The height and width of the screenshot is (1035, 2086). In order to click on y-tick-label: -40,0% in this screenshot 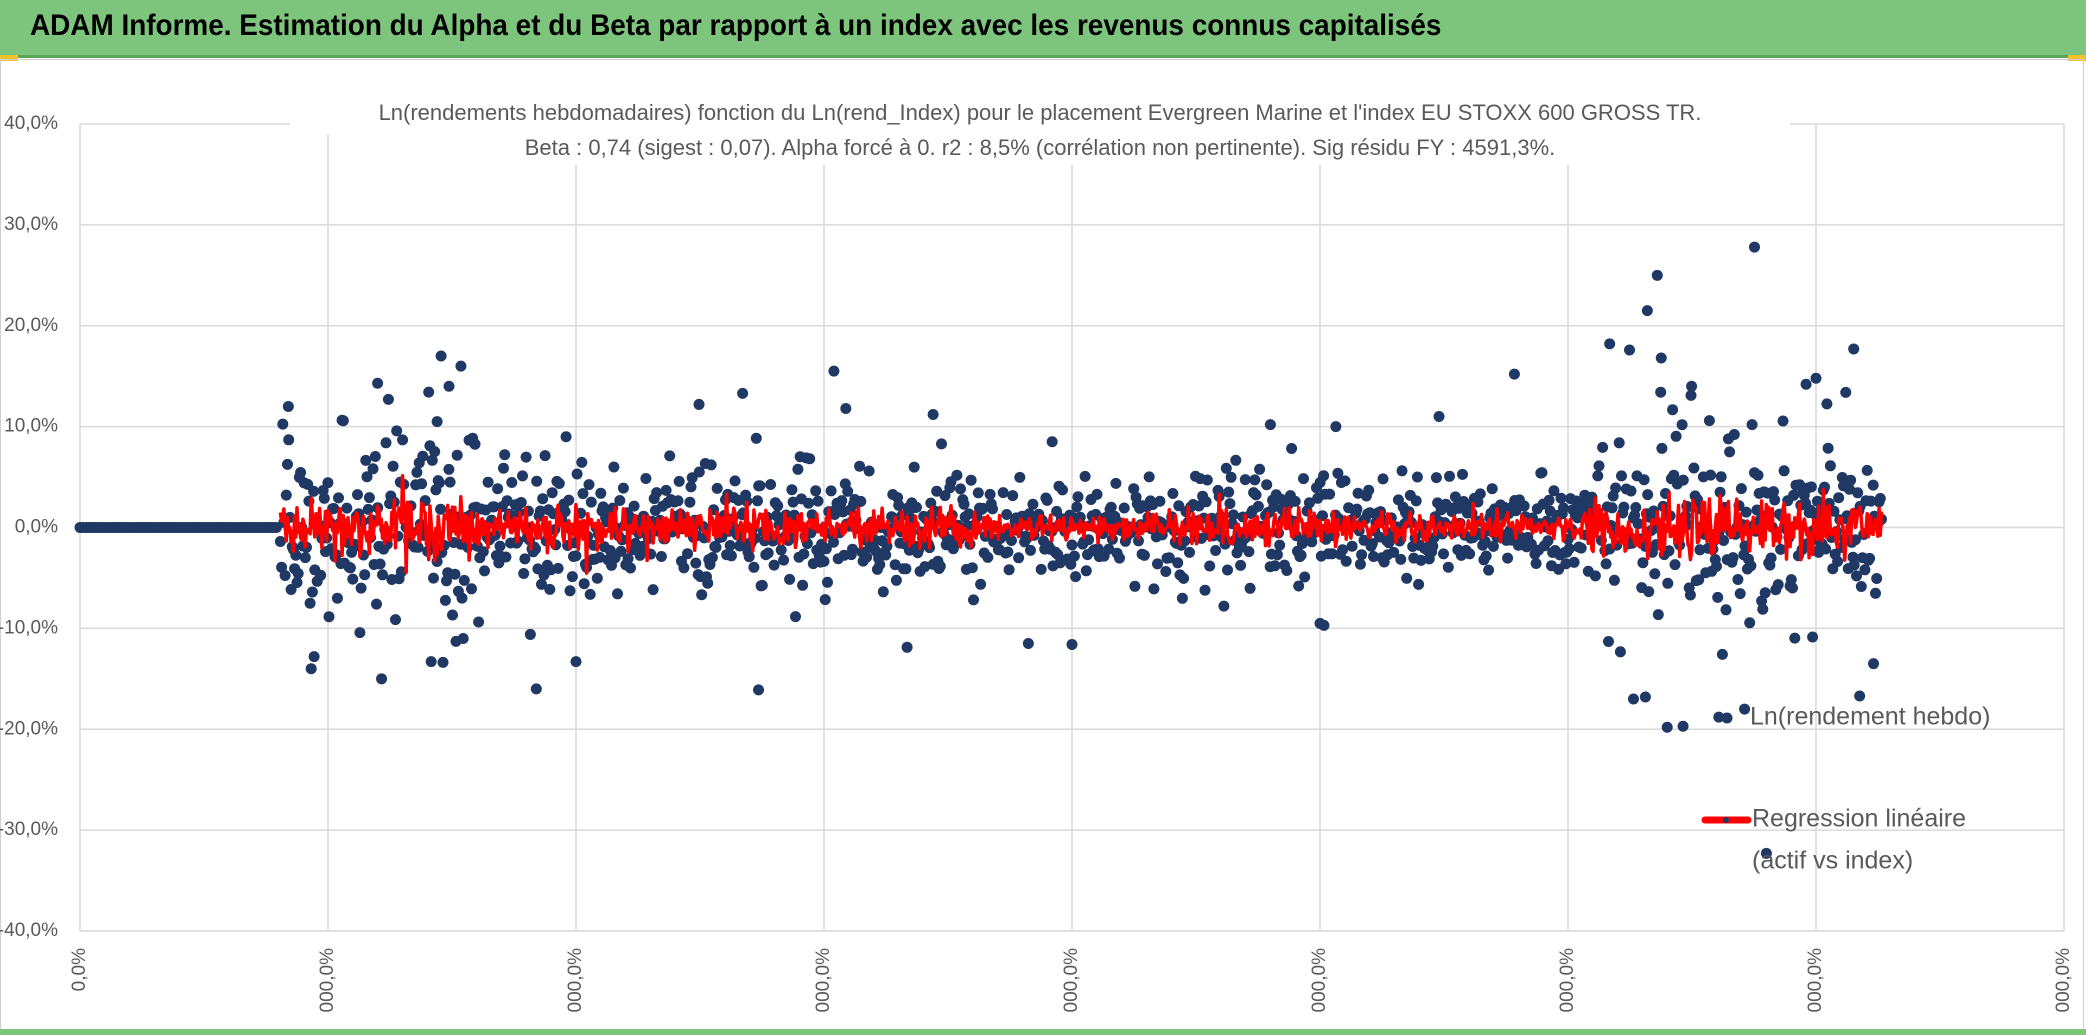, I will do `click(29, 930)`.